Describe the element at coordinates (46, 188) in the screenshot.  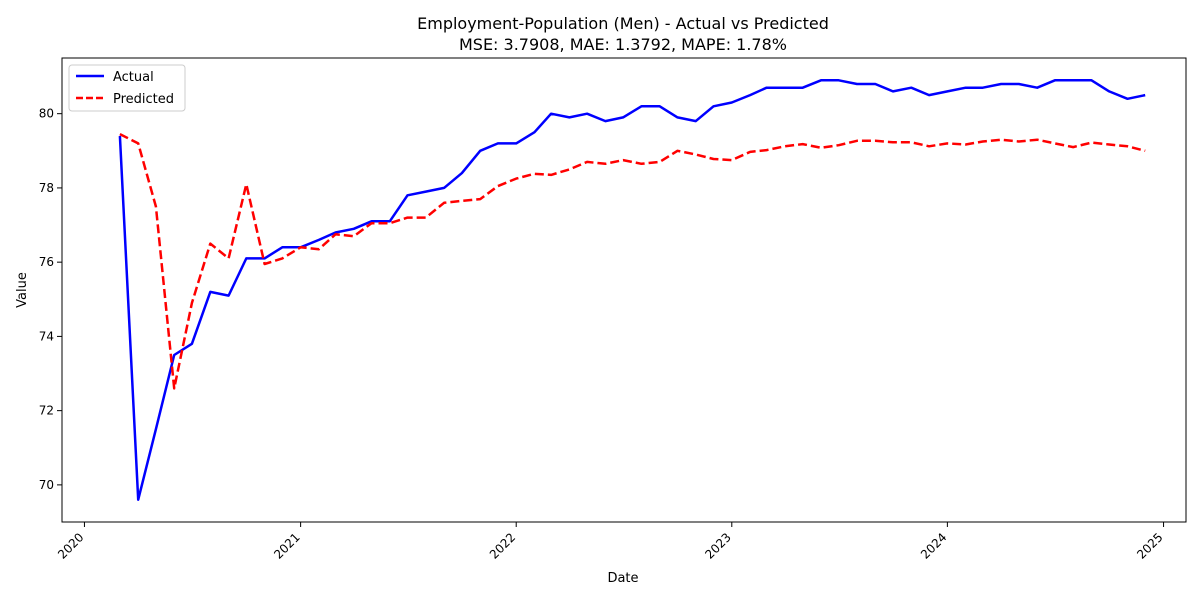
I see `y-tick-label: 78` at that location.